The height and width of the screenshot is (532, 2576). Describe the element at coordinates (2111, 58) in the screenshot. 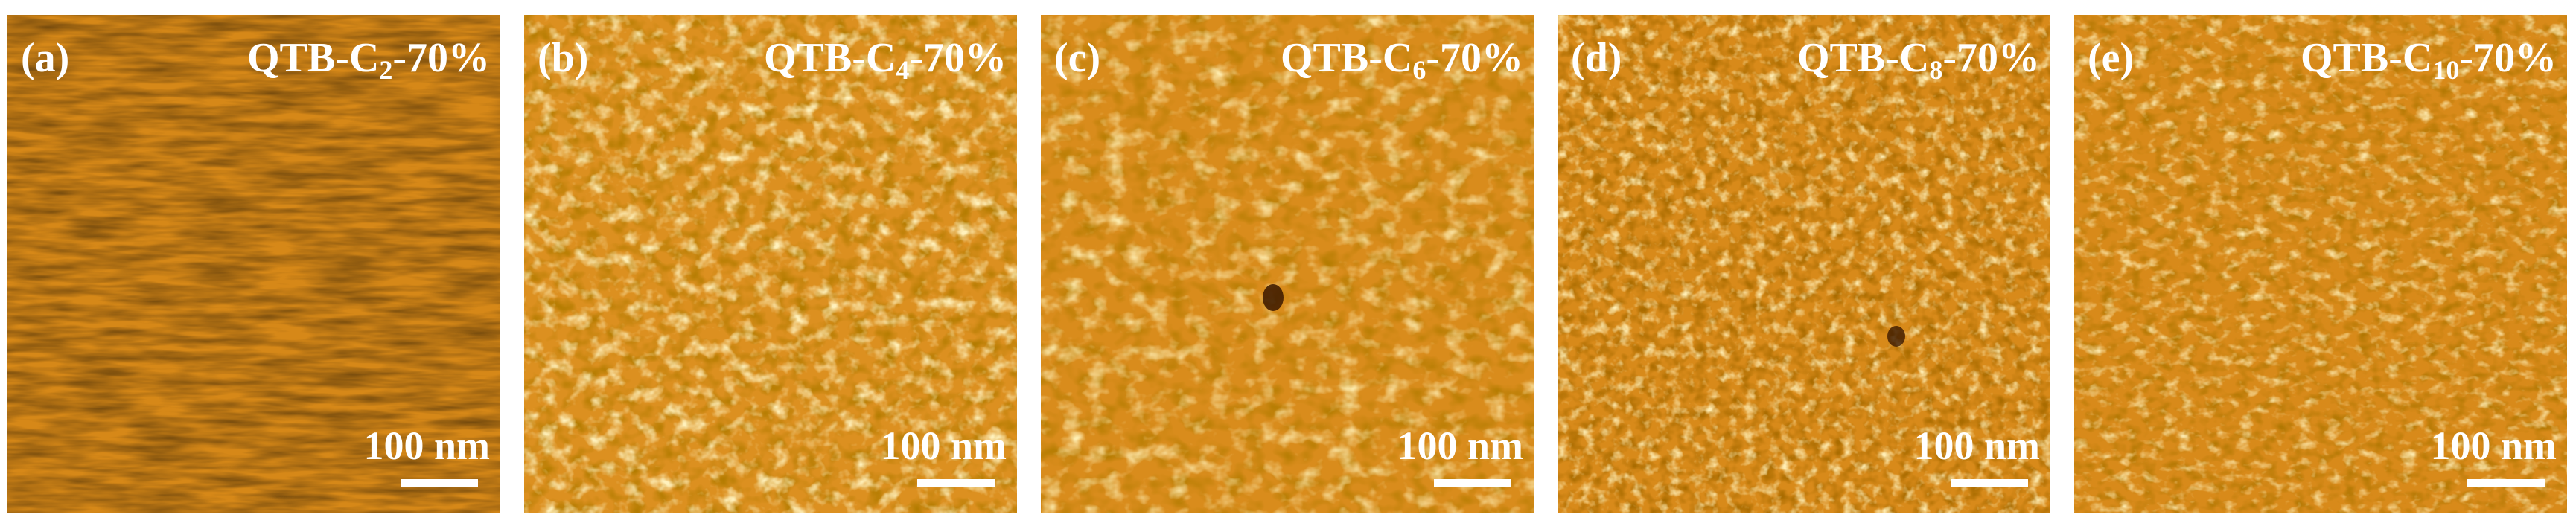

I see `panel-letter: (e)` at that location.